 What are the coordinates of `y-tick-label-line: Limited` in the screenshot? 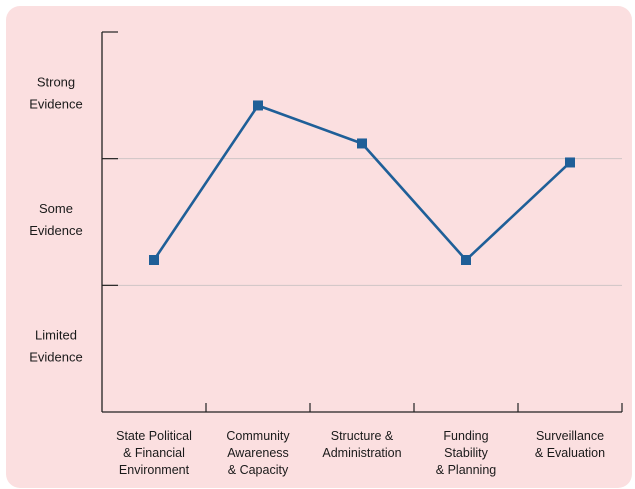 It's located at (56, 335).